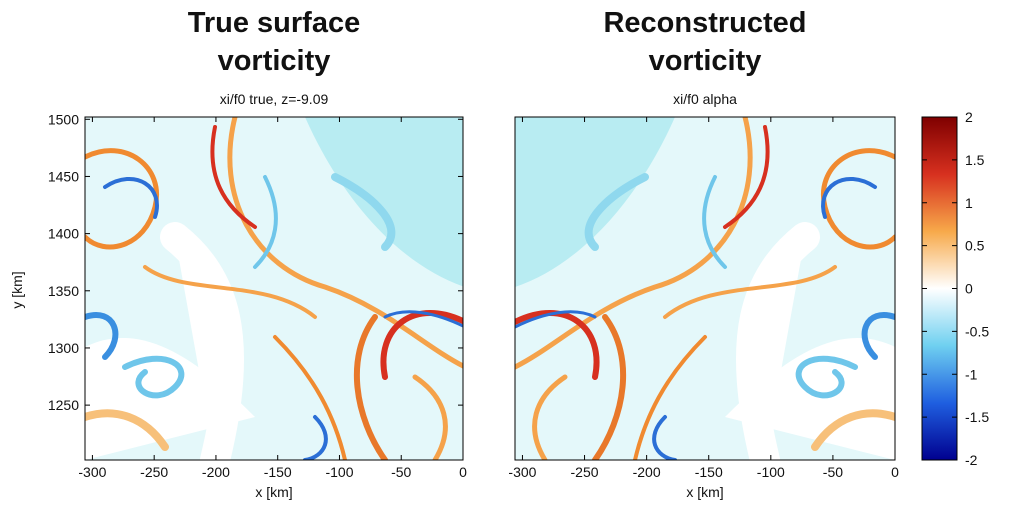  I want to click on y-tick-label: 1450, so click(63, 176).